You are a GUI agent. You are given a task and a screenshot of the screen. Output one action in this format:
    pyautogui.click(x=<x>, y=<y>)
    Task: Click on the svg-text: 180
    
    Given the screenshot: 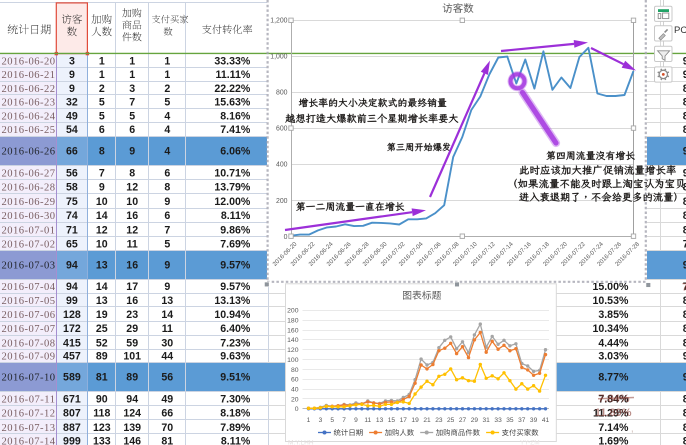 What is the action you would take?
    pyautogui.click(x=293, y=321)
    